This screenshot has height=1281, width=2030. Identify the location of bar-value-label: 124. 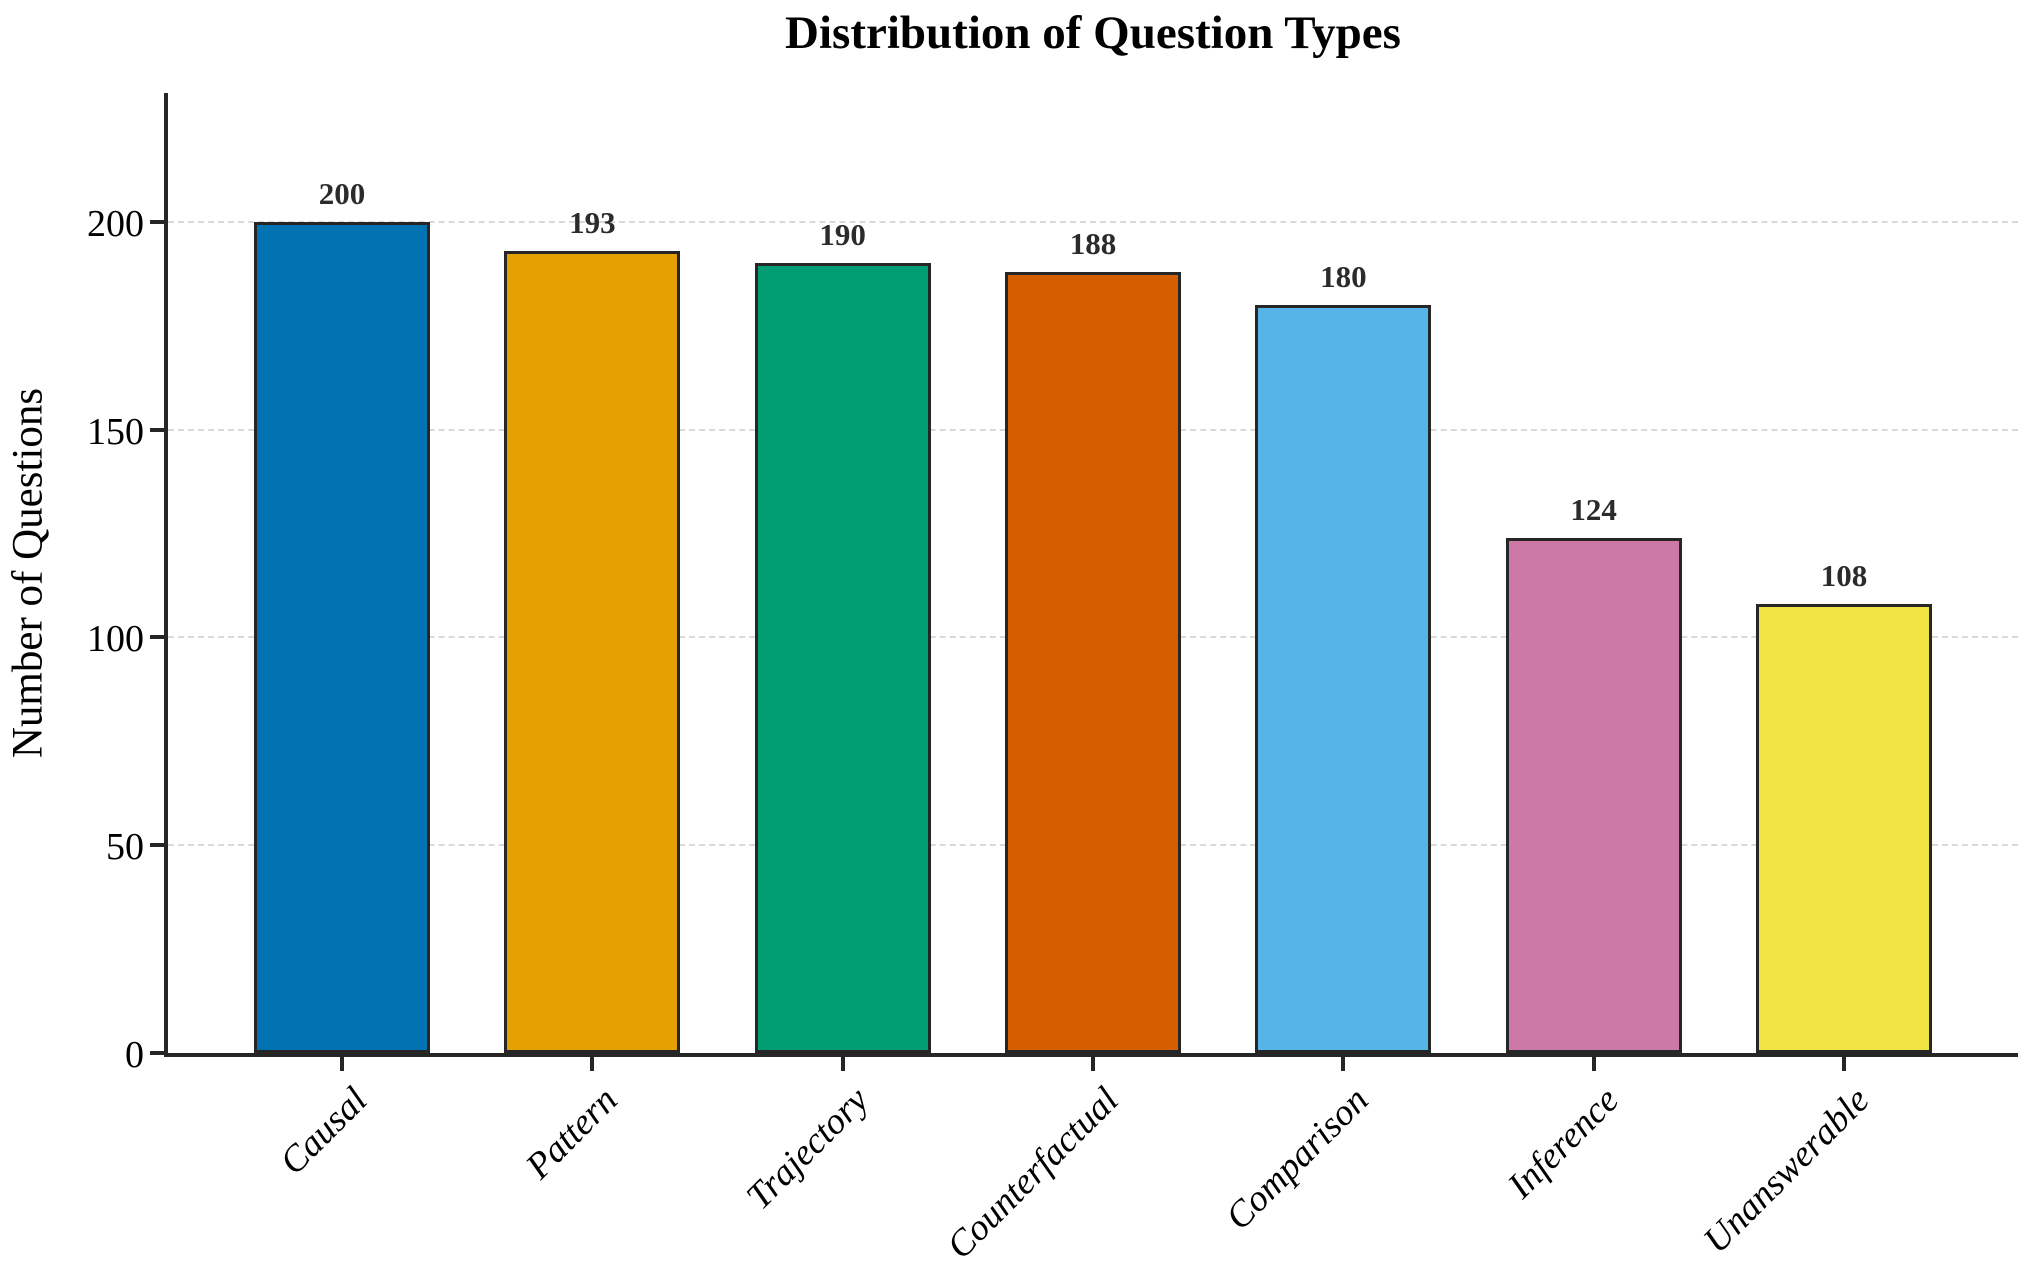
(1593, 509).